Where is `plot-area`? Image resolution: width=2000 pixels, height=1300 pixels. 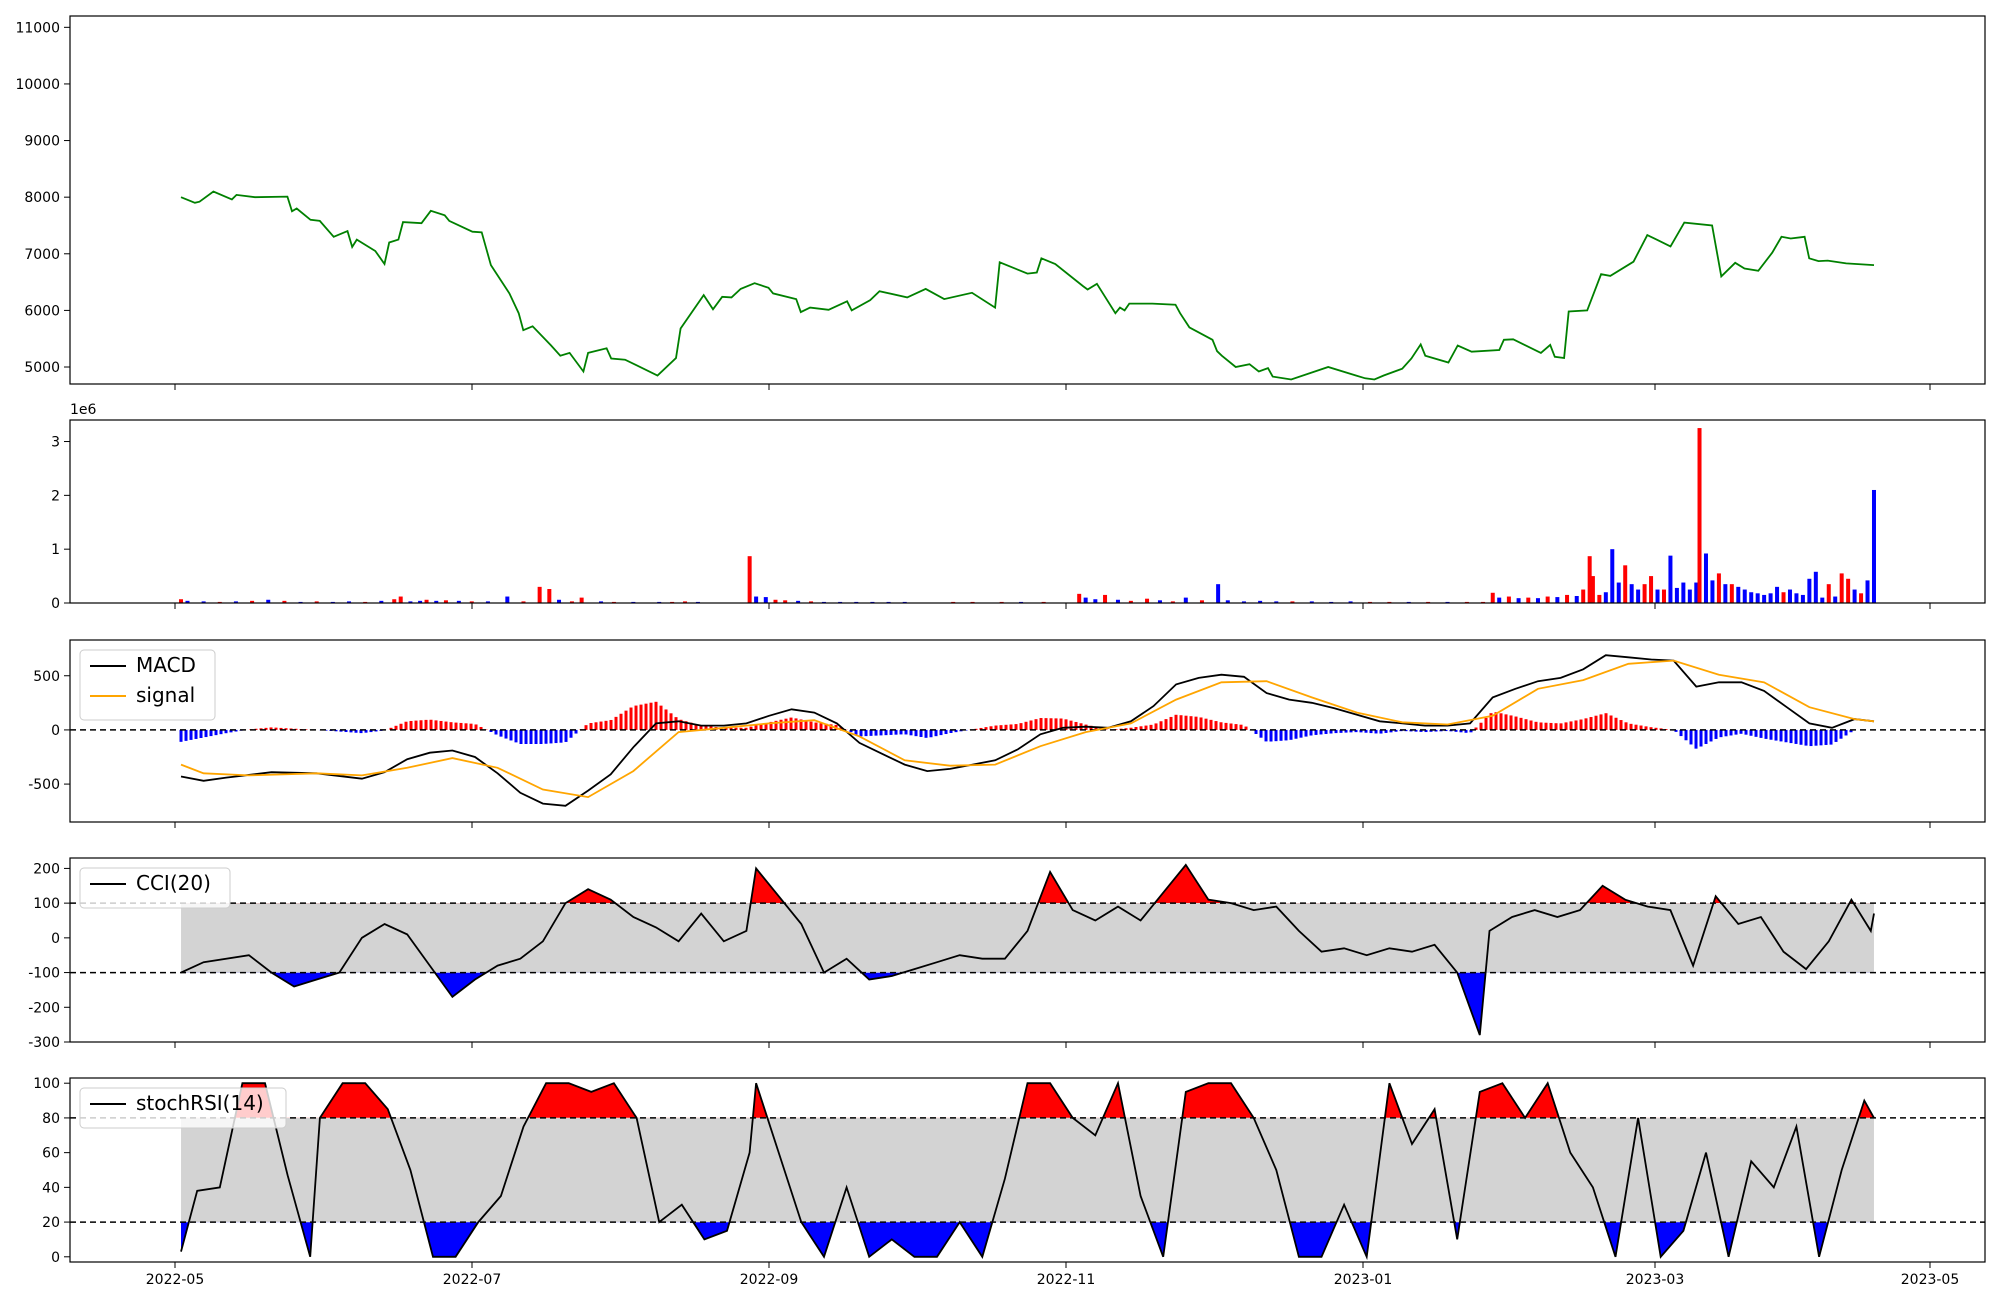 plot-area is located at coordinates (1027, 1170).